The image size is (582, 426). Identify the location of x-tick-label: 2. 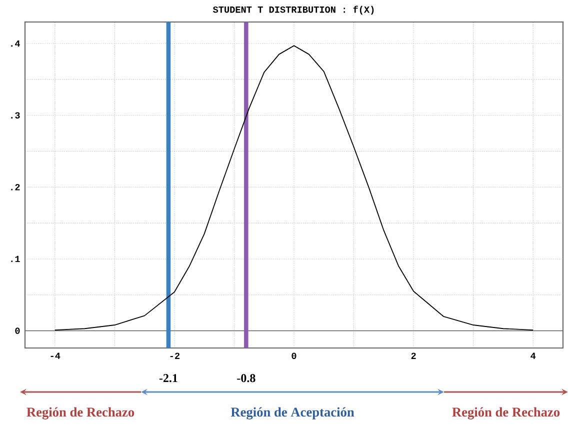
(413, 355).